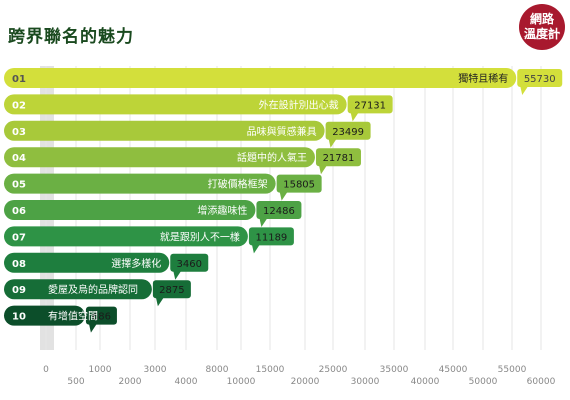 Image resolution: width=570 pixels, height=400 pixels. Describe the element at coordinates (19, 290) in the screenshot. I see `rank-label: 09` at that location.